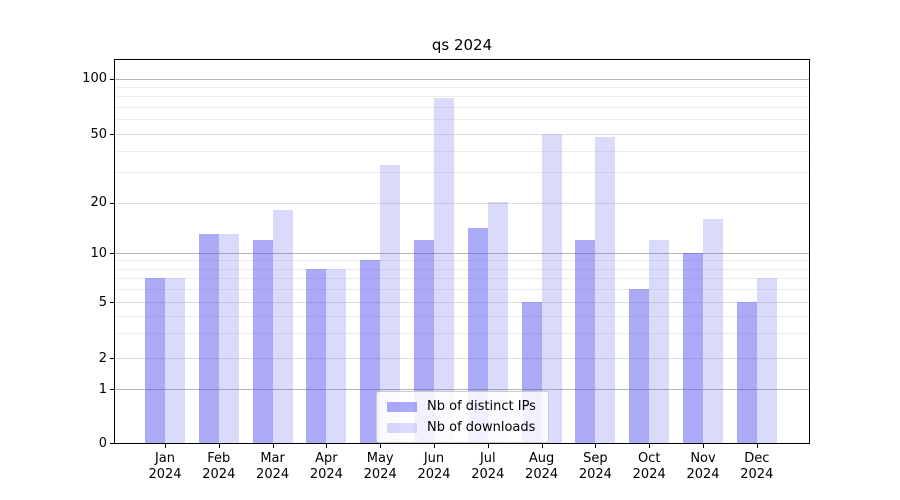 The width and height of the screenshot is (900, 500). Describe the element at coordinates (551, 288) in the screenshot. I see `bar-downloads-aug` at that location.